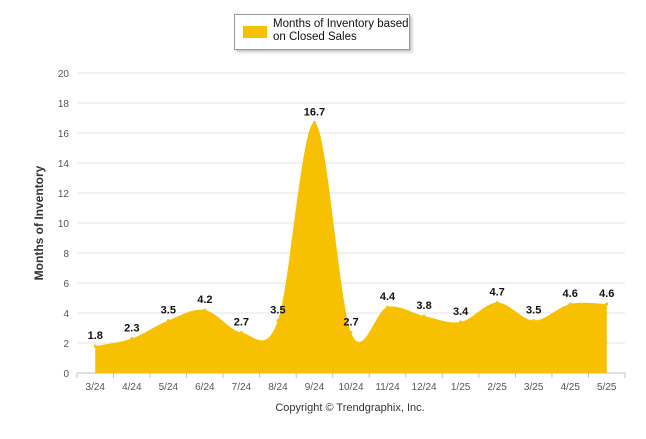 The image size is (646, 439). I want to click on x-tick-label: 11/24, so click(387, 387).